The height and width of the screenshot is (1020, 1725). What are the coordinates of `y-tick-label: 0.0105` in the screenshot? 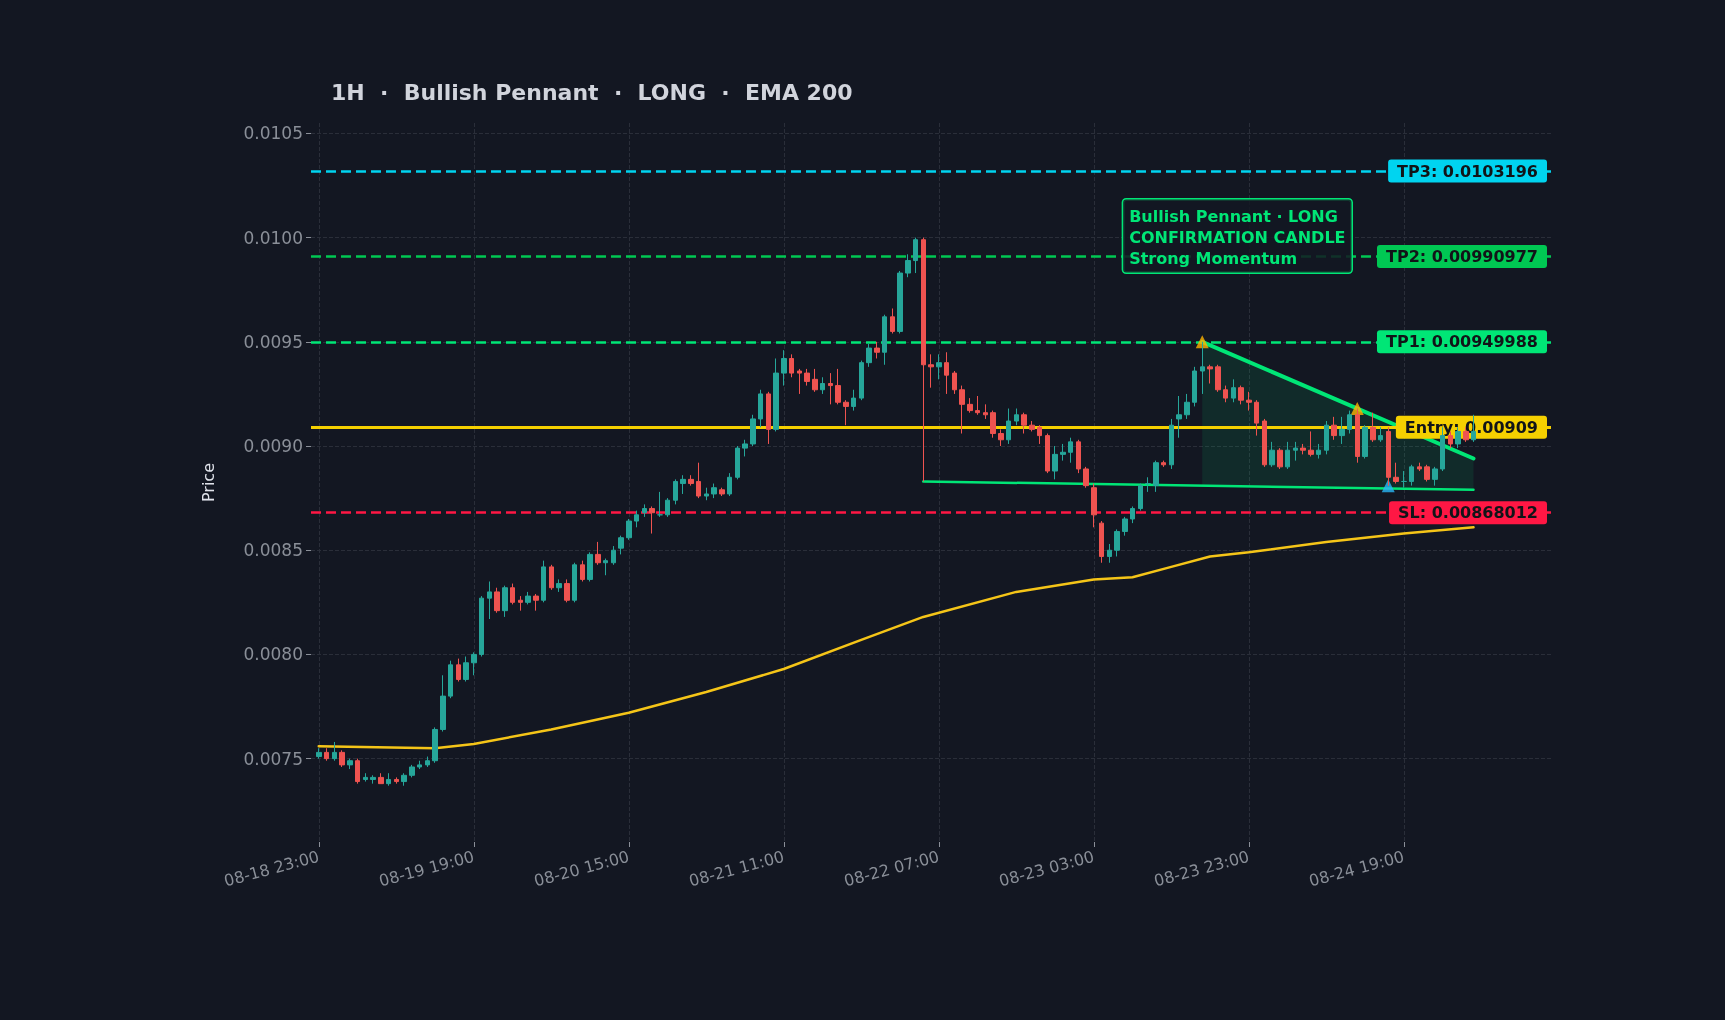 It's located at (273, 133).